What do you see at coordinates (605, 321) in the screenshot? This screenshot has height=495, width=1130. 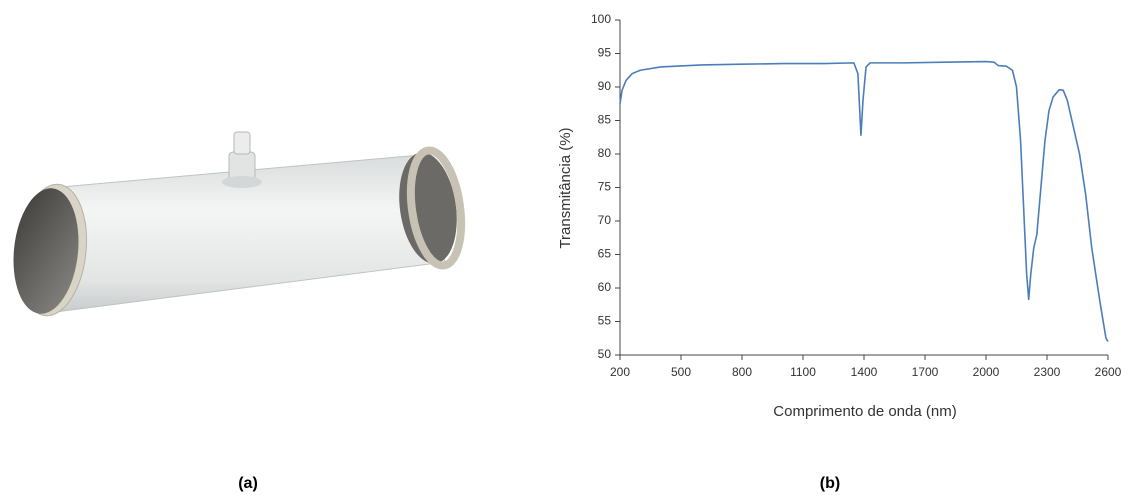 I see `y-tick-label: 55` at bounding box center [605, 321].